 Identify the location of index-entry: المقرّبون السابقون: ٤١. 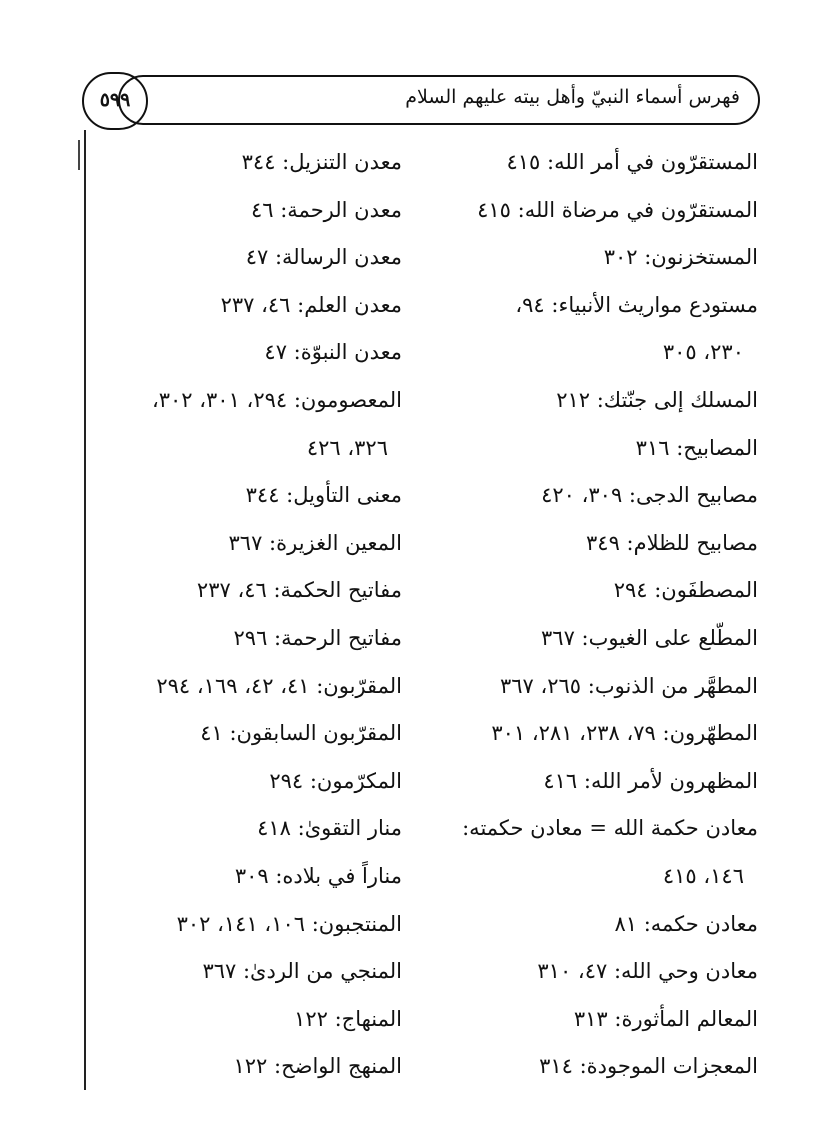
(301, 733).